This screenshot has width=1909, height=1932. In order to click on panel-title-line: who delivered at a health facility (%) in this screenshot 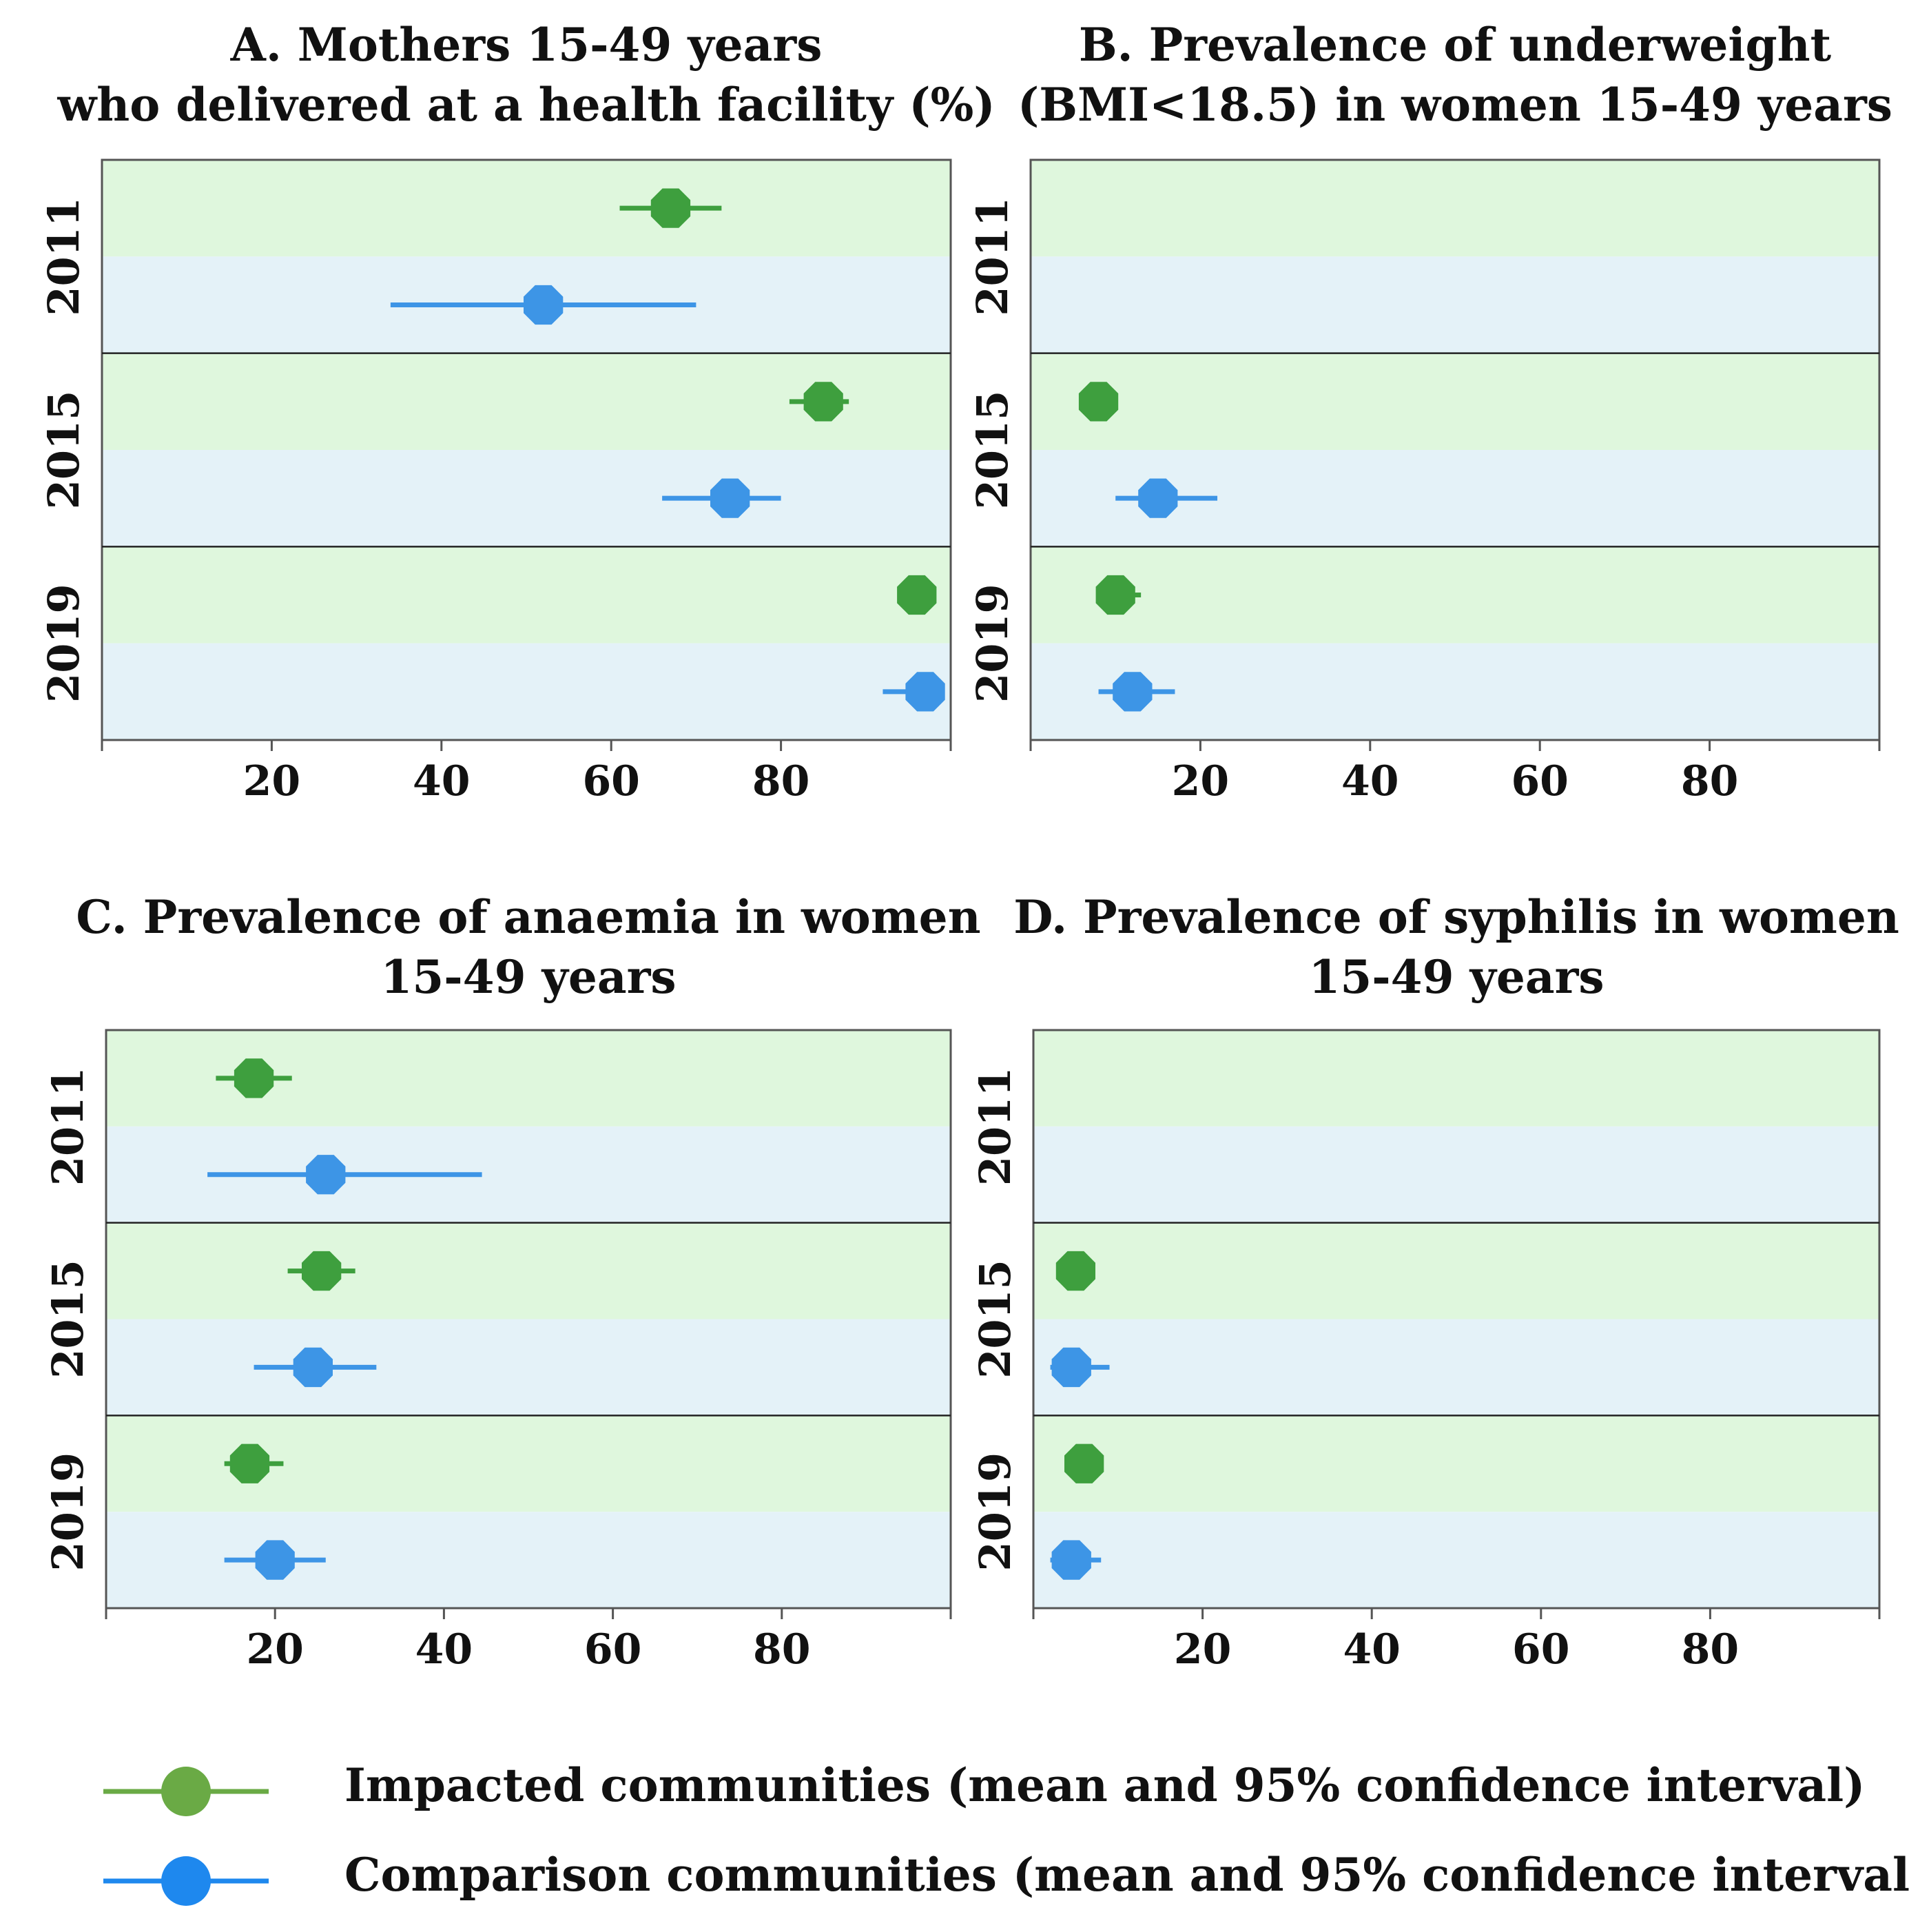, I will do `click(525, 105)`.